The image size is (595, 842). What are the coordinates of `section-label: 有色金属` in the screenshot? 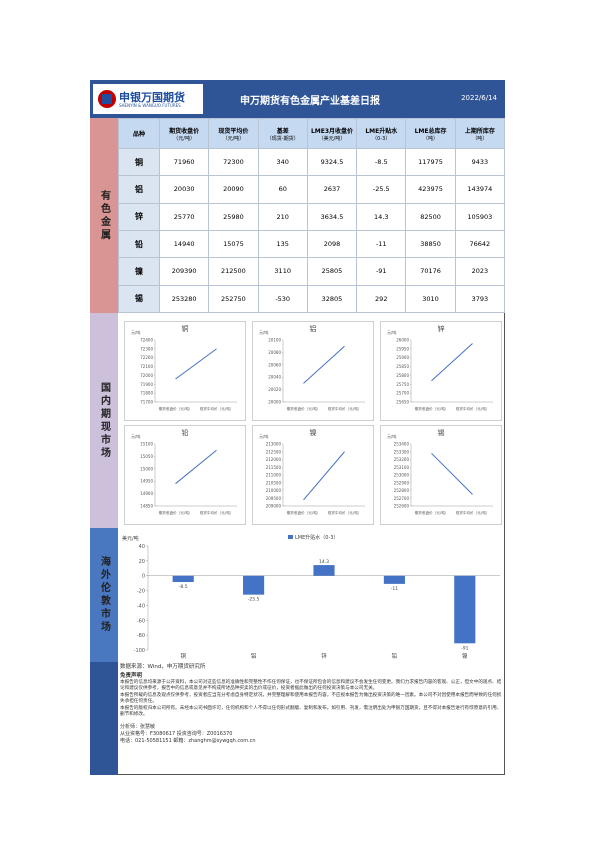 It's located at (104, 215).